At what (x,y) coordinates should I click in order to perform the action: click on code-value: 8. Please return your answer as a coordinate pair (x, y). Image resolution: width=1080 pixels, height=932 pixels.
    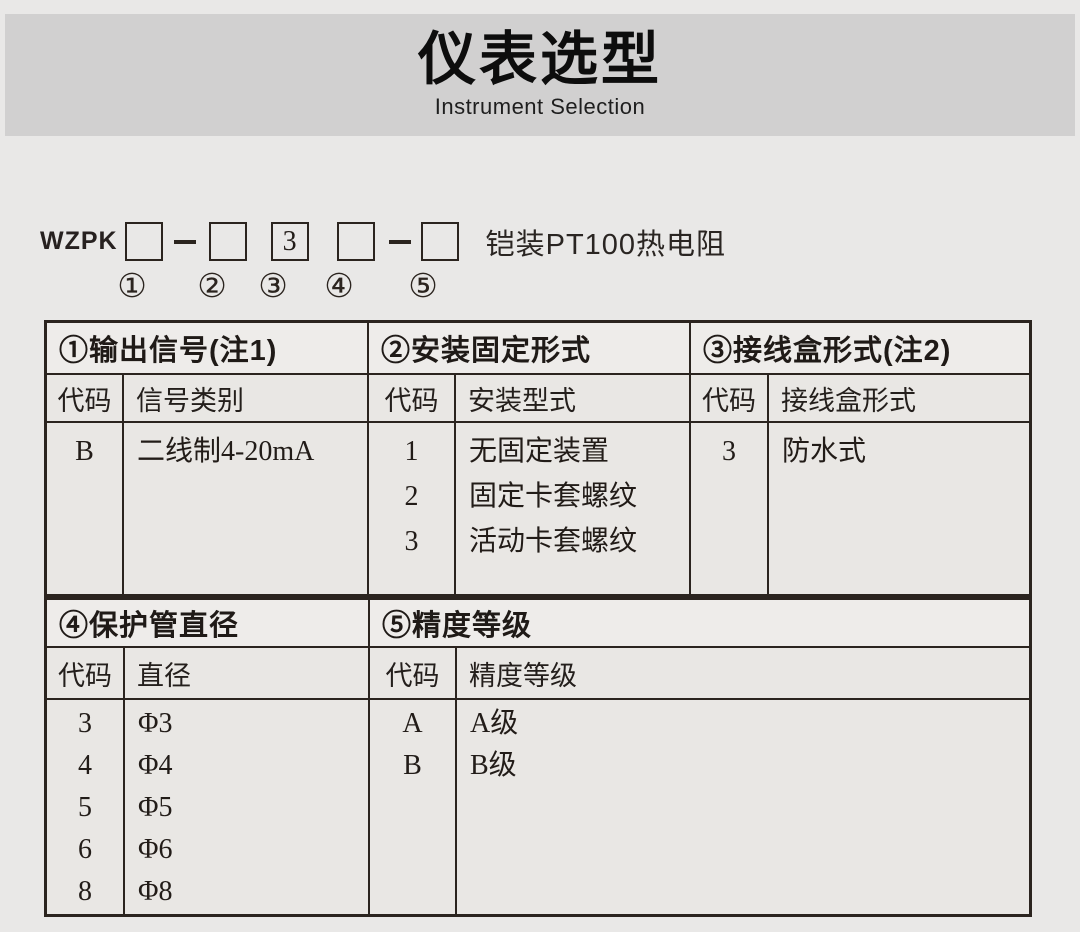
    Looking at the image, I should click on (85, 891).